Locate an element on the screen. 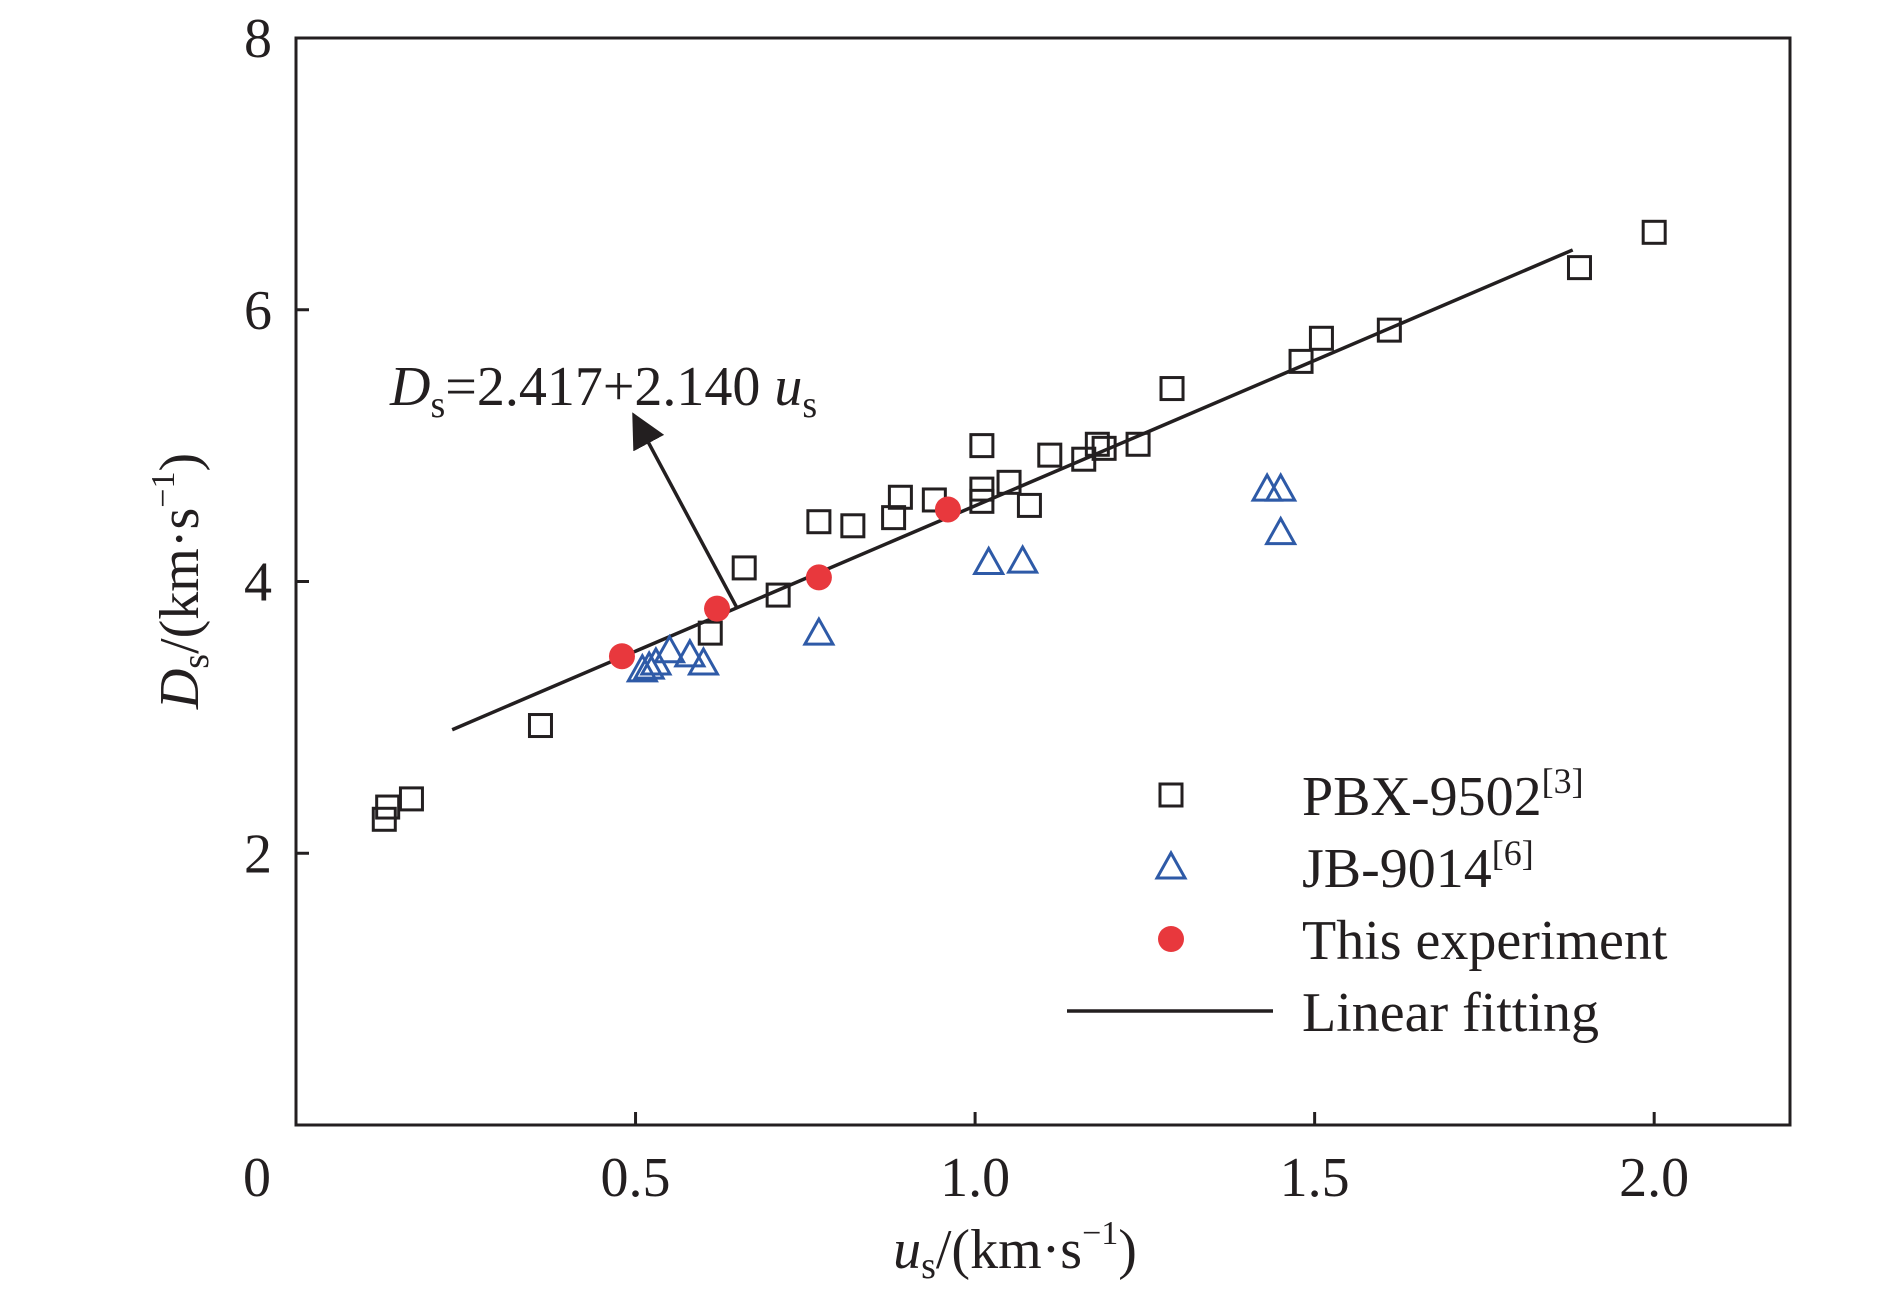  legend-label-pbx-9502: PBX-9502[3] is located at coordinates (1443, 794).